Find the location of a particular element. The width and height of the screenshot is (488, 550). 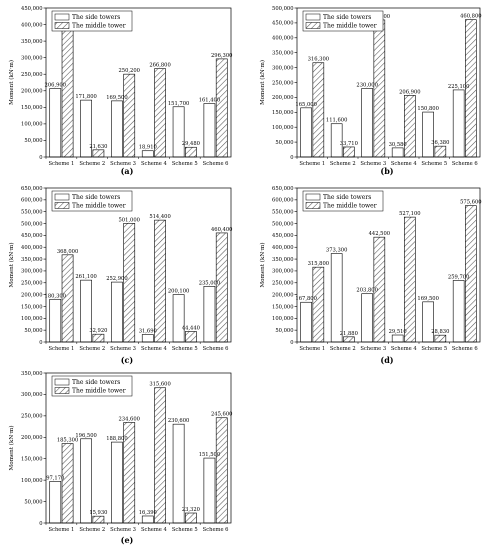

bar-data-label: 203,800 is located at coordinates (366, 291).